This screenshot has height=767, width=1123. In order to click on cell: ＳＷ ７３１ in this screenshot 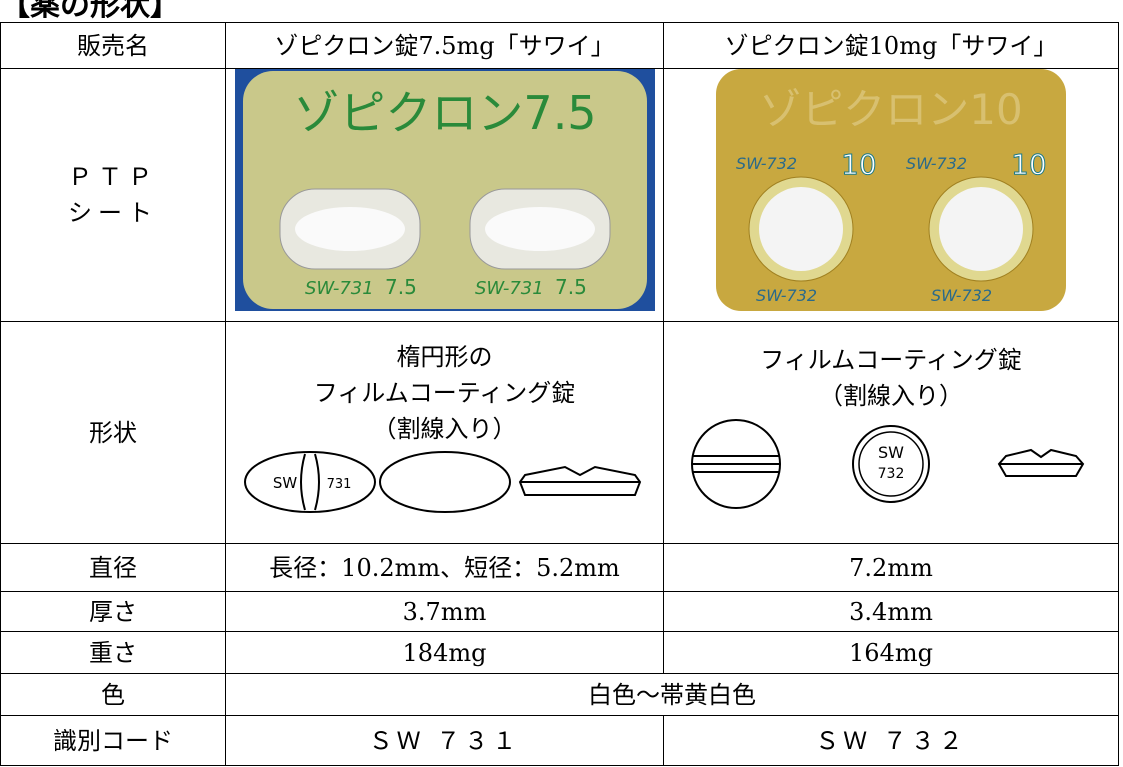, I will do `click(444, 740)`.